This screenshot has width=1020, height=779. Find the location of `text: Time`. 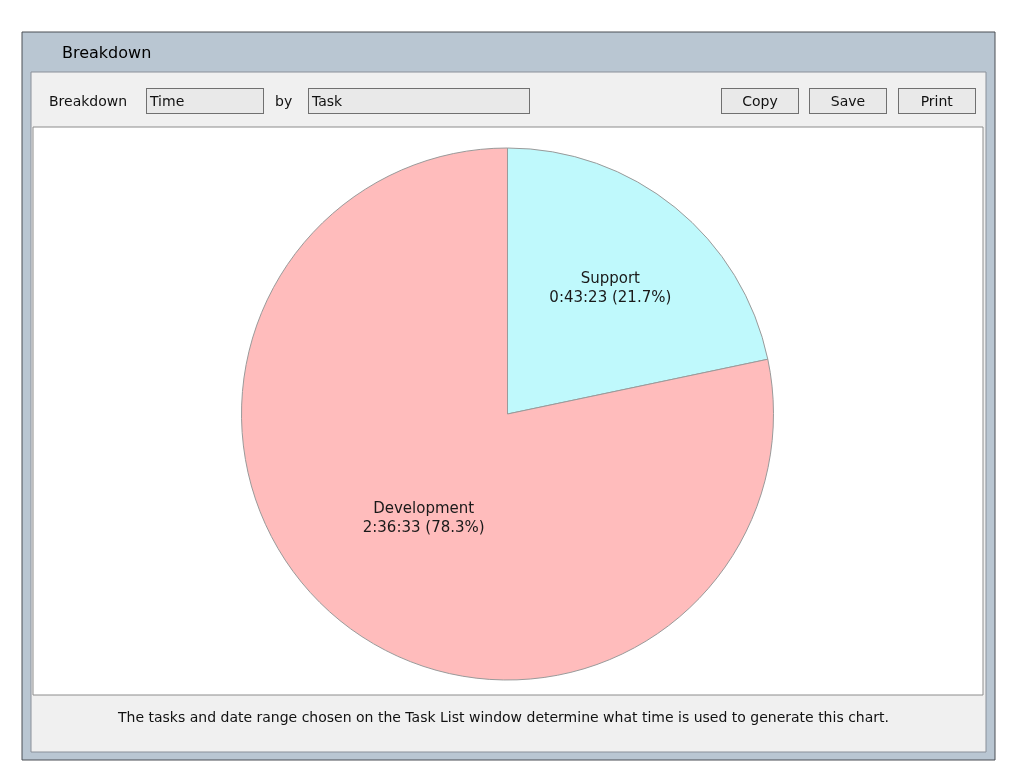

text: Time is located at coordinates (167, 101).